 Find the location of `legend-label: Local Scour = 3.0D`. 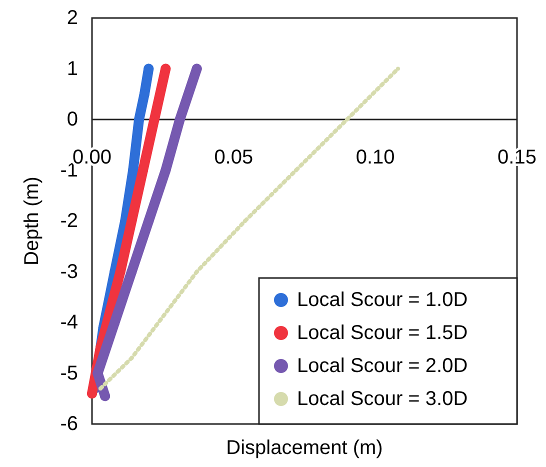

legend-label: Local Scour = 3.0D is located at coordinates (382, 399).